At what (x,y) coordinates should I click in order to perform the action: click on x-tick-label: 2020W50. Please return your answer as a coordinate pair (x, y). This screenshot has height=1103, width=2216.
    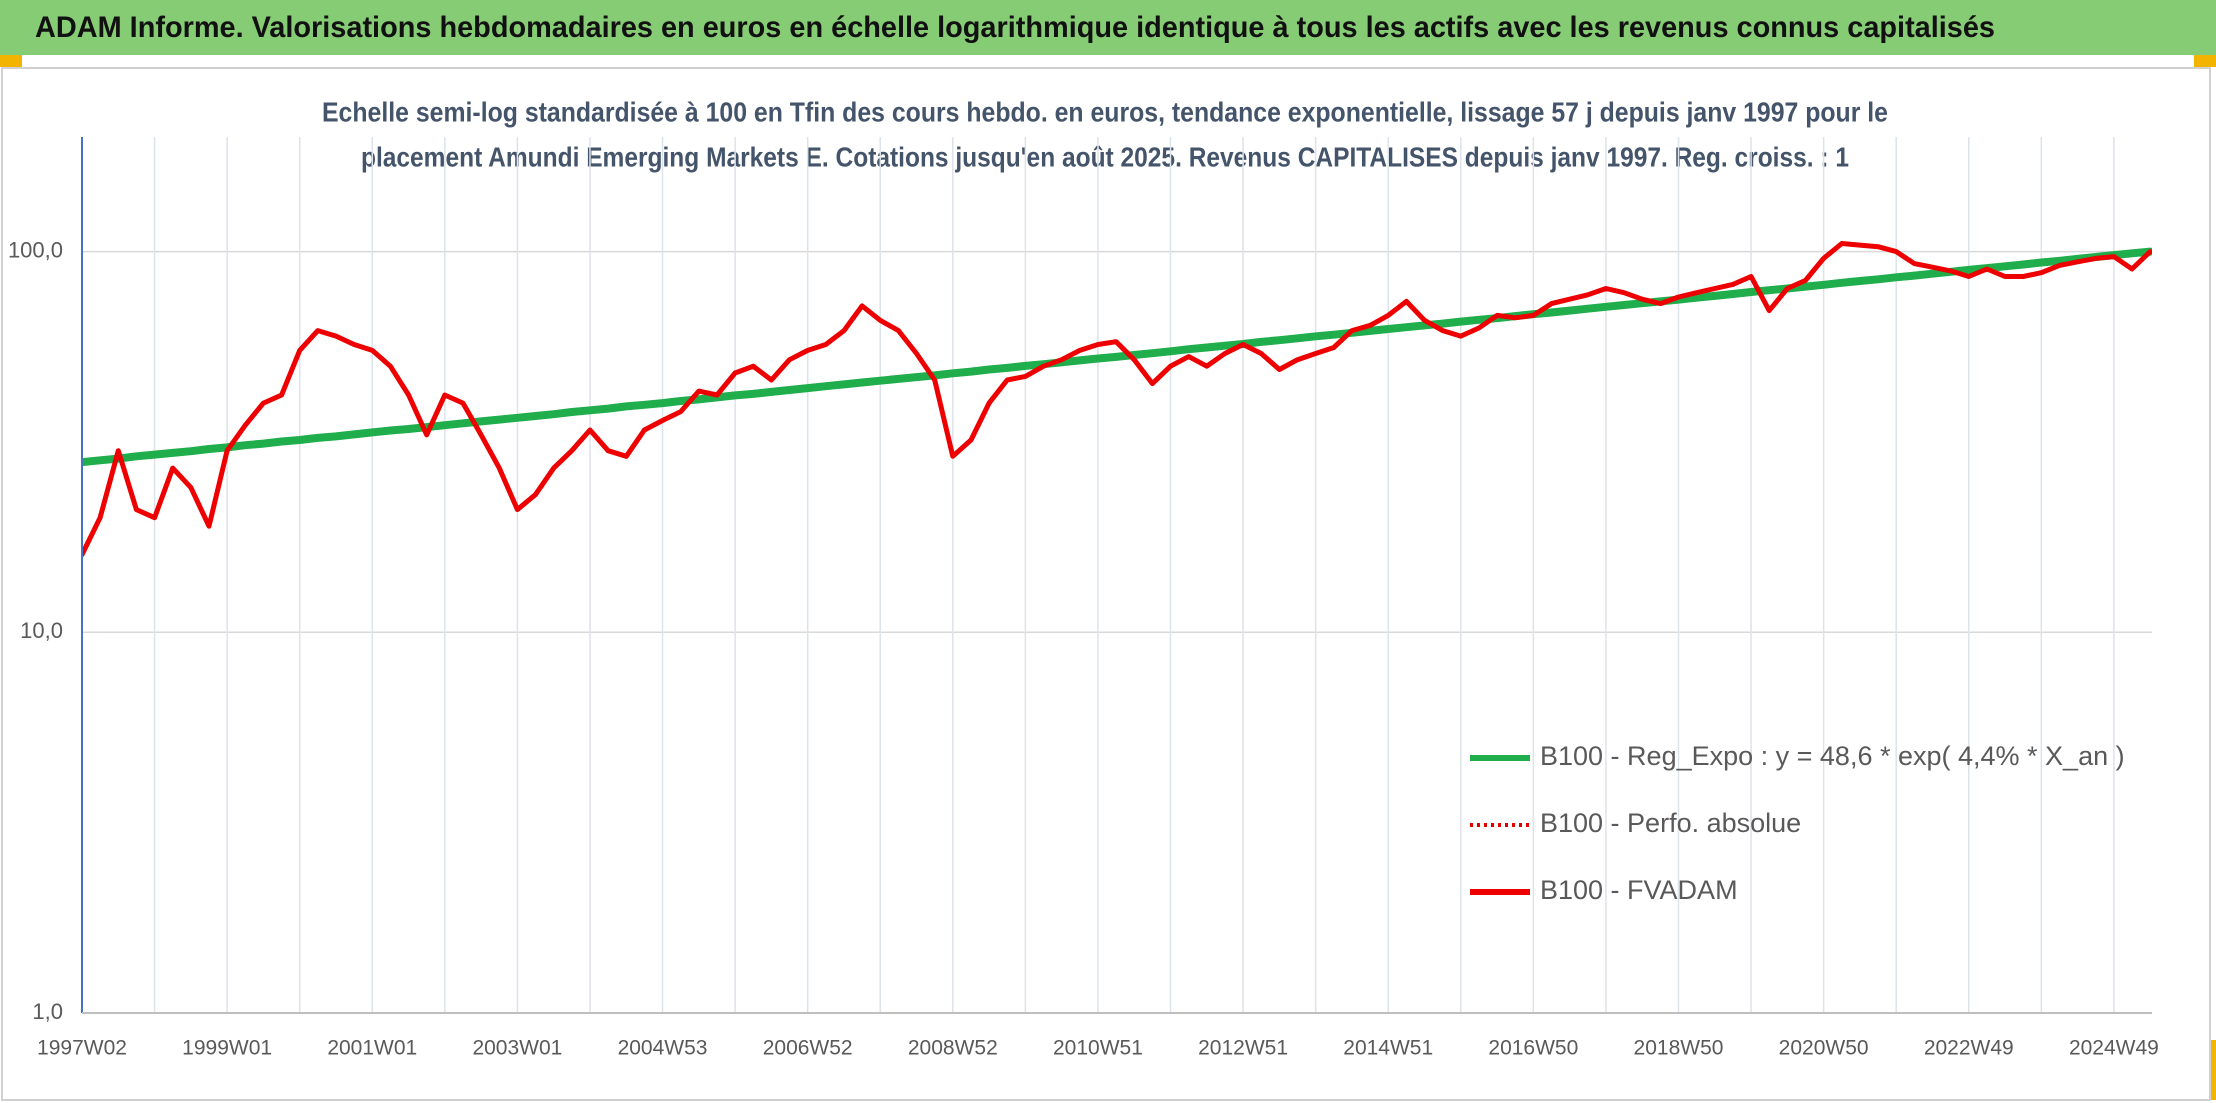
    Looking at the image, I should click on (1824, 1048).